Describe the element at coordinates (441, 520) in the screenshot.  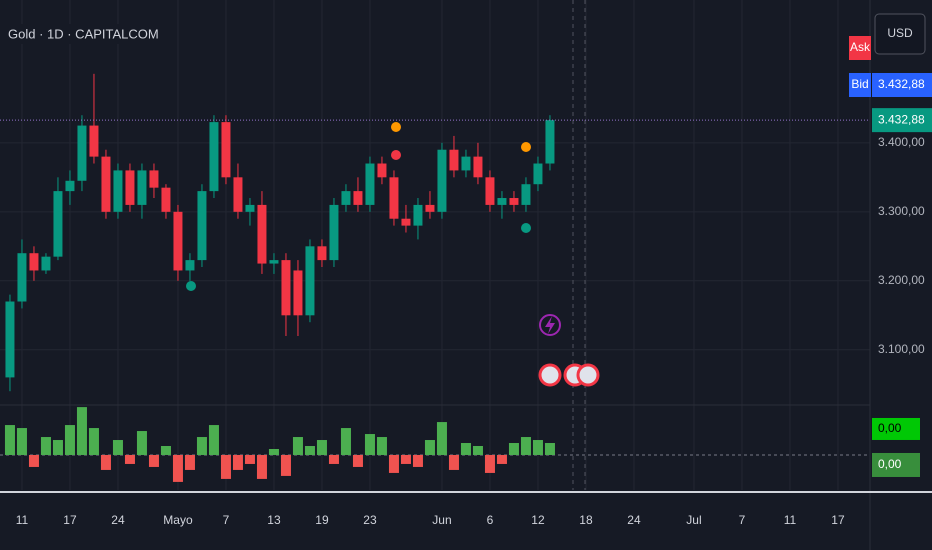
I see `x-tick-label: Jun` at that location.